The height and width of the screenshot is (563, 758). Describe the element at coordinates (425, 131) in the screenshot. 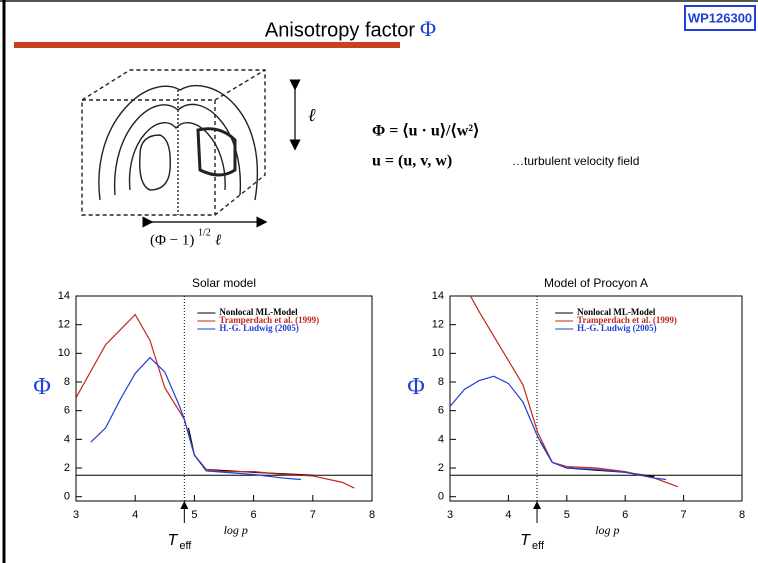

I see `formula-definition: Φ = ⟨u · u⟩/⟨w²⟩` at that location.